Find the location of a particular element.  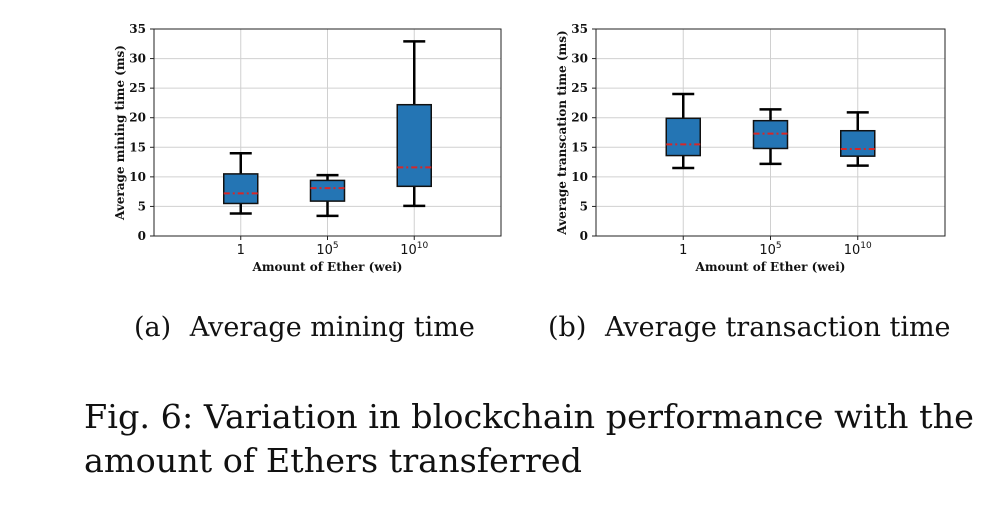

subcaption-a-text: Average mining time is located at coordinates (332, 327).